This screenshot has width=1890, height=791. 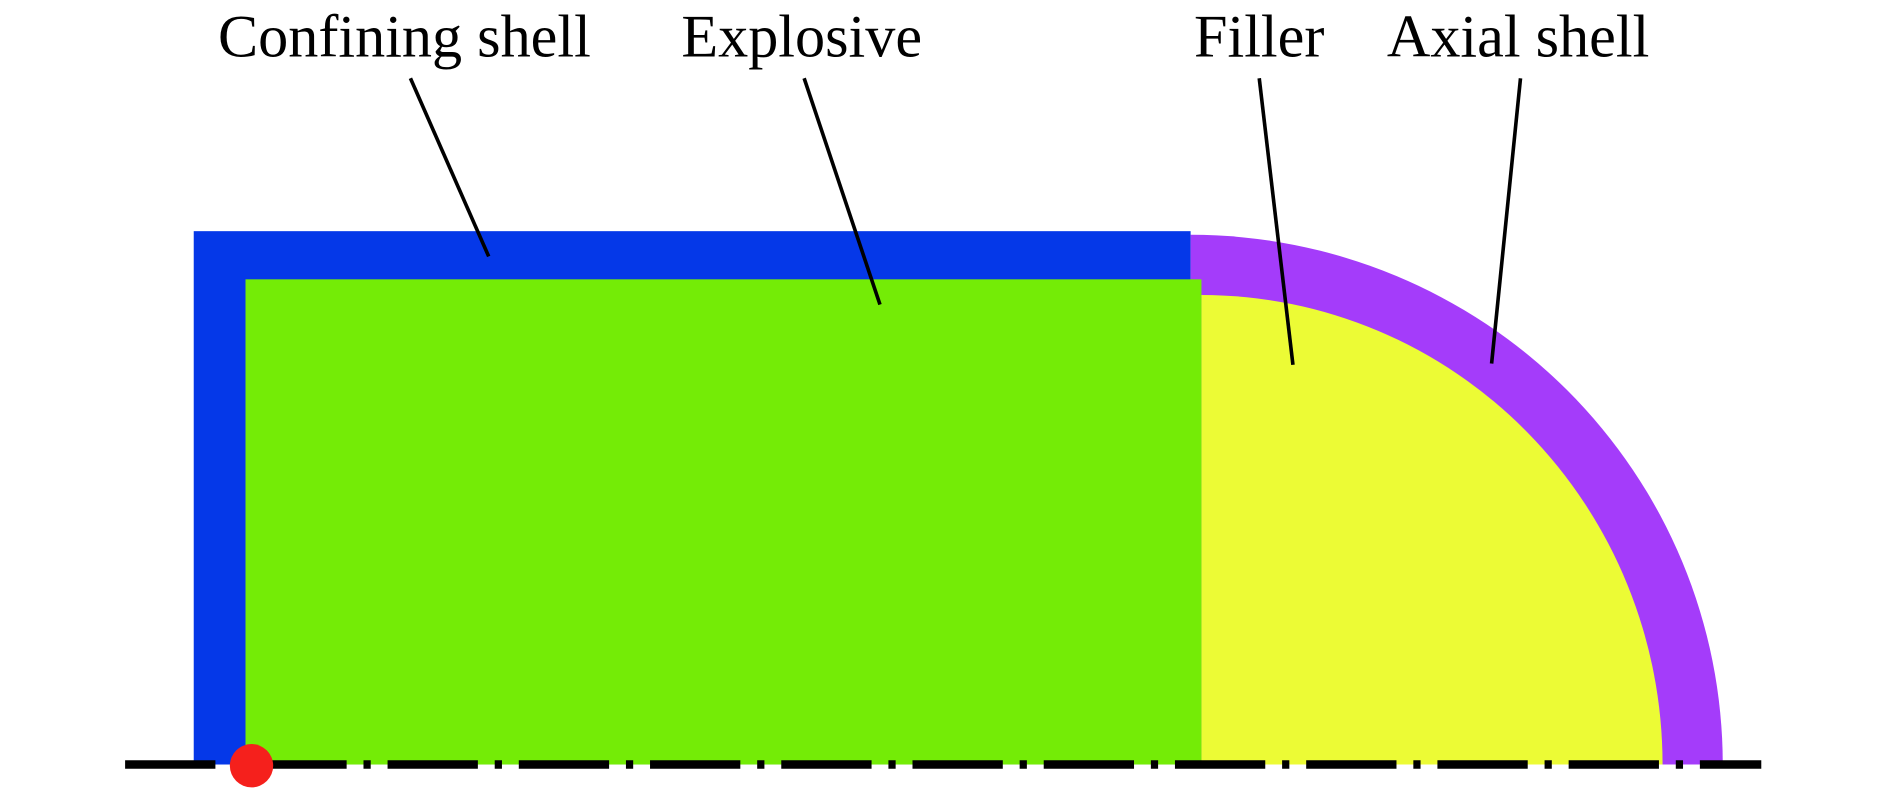 What do you see at coordinates (404, 37) in the screenshot?
I see `label: Confining shell` at bounding box center [404, 37].